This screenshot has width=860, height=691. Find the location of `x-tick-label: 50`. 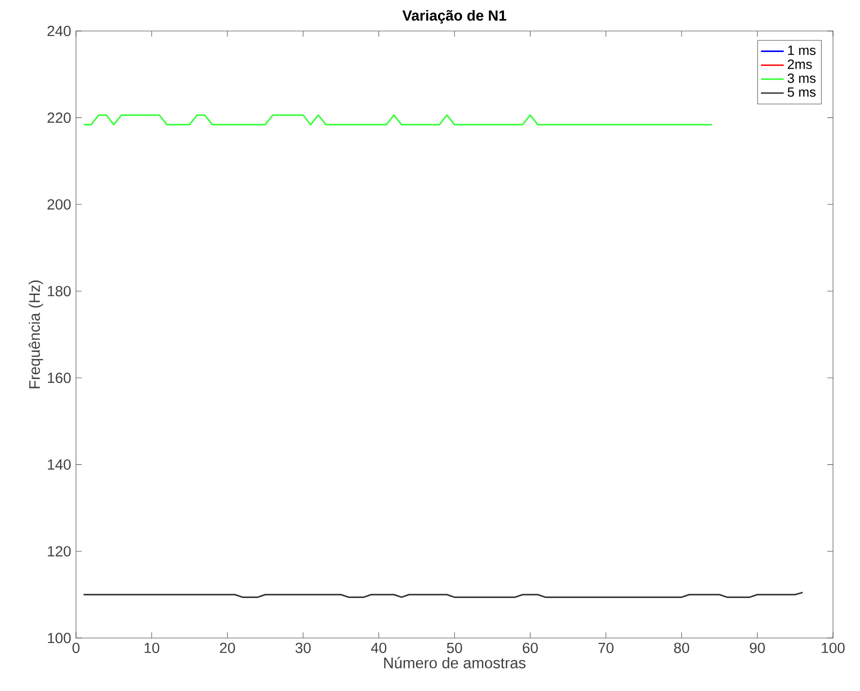

x-tick-label: 50 is located at coordinates (454, 648).